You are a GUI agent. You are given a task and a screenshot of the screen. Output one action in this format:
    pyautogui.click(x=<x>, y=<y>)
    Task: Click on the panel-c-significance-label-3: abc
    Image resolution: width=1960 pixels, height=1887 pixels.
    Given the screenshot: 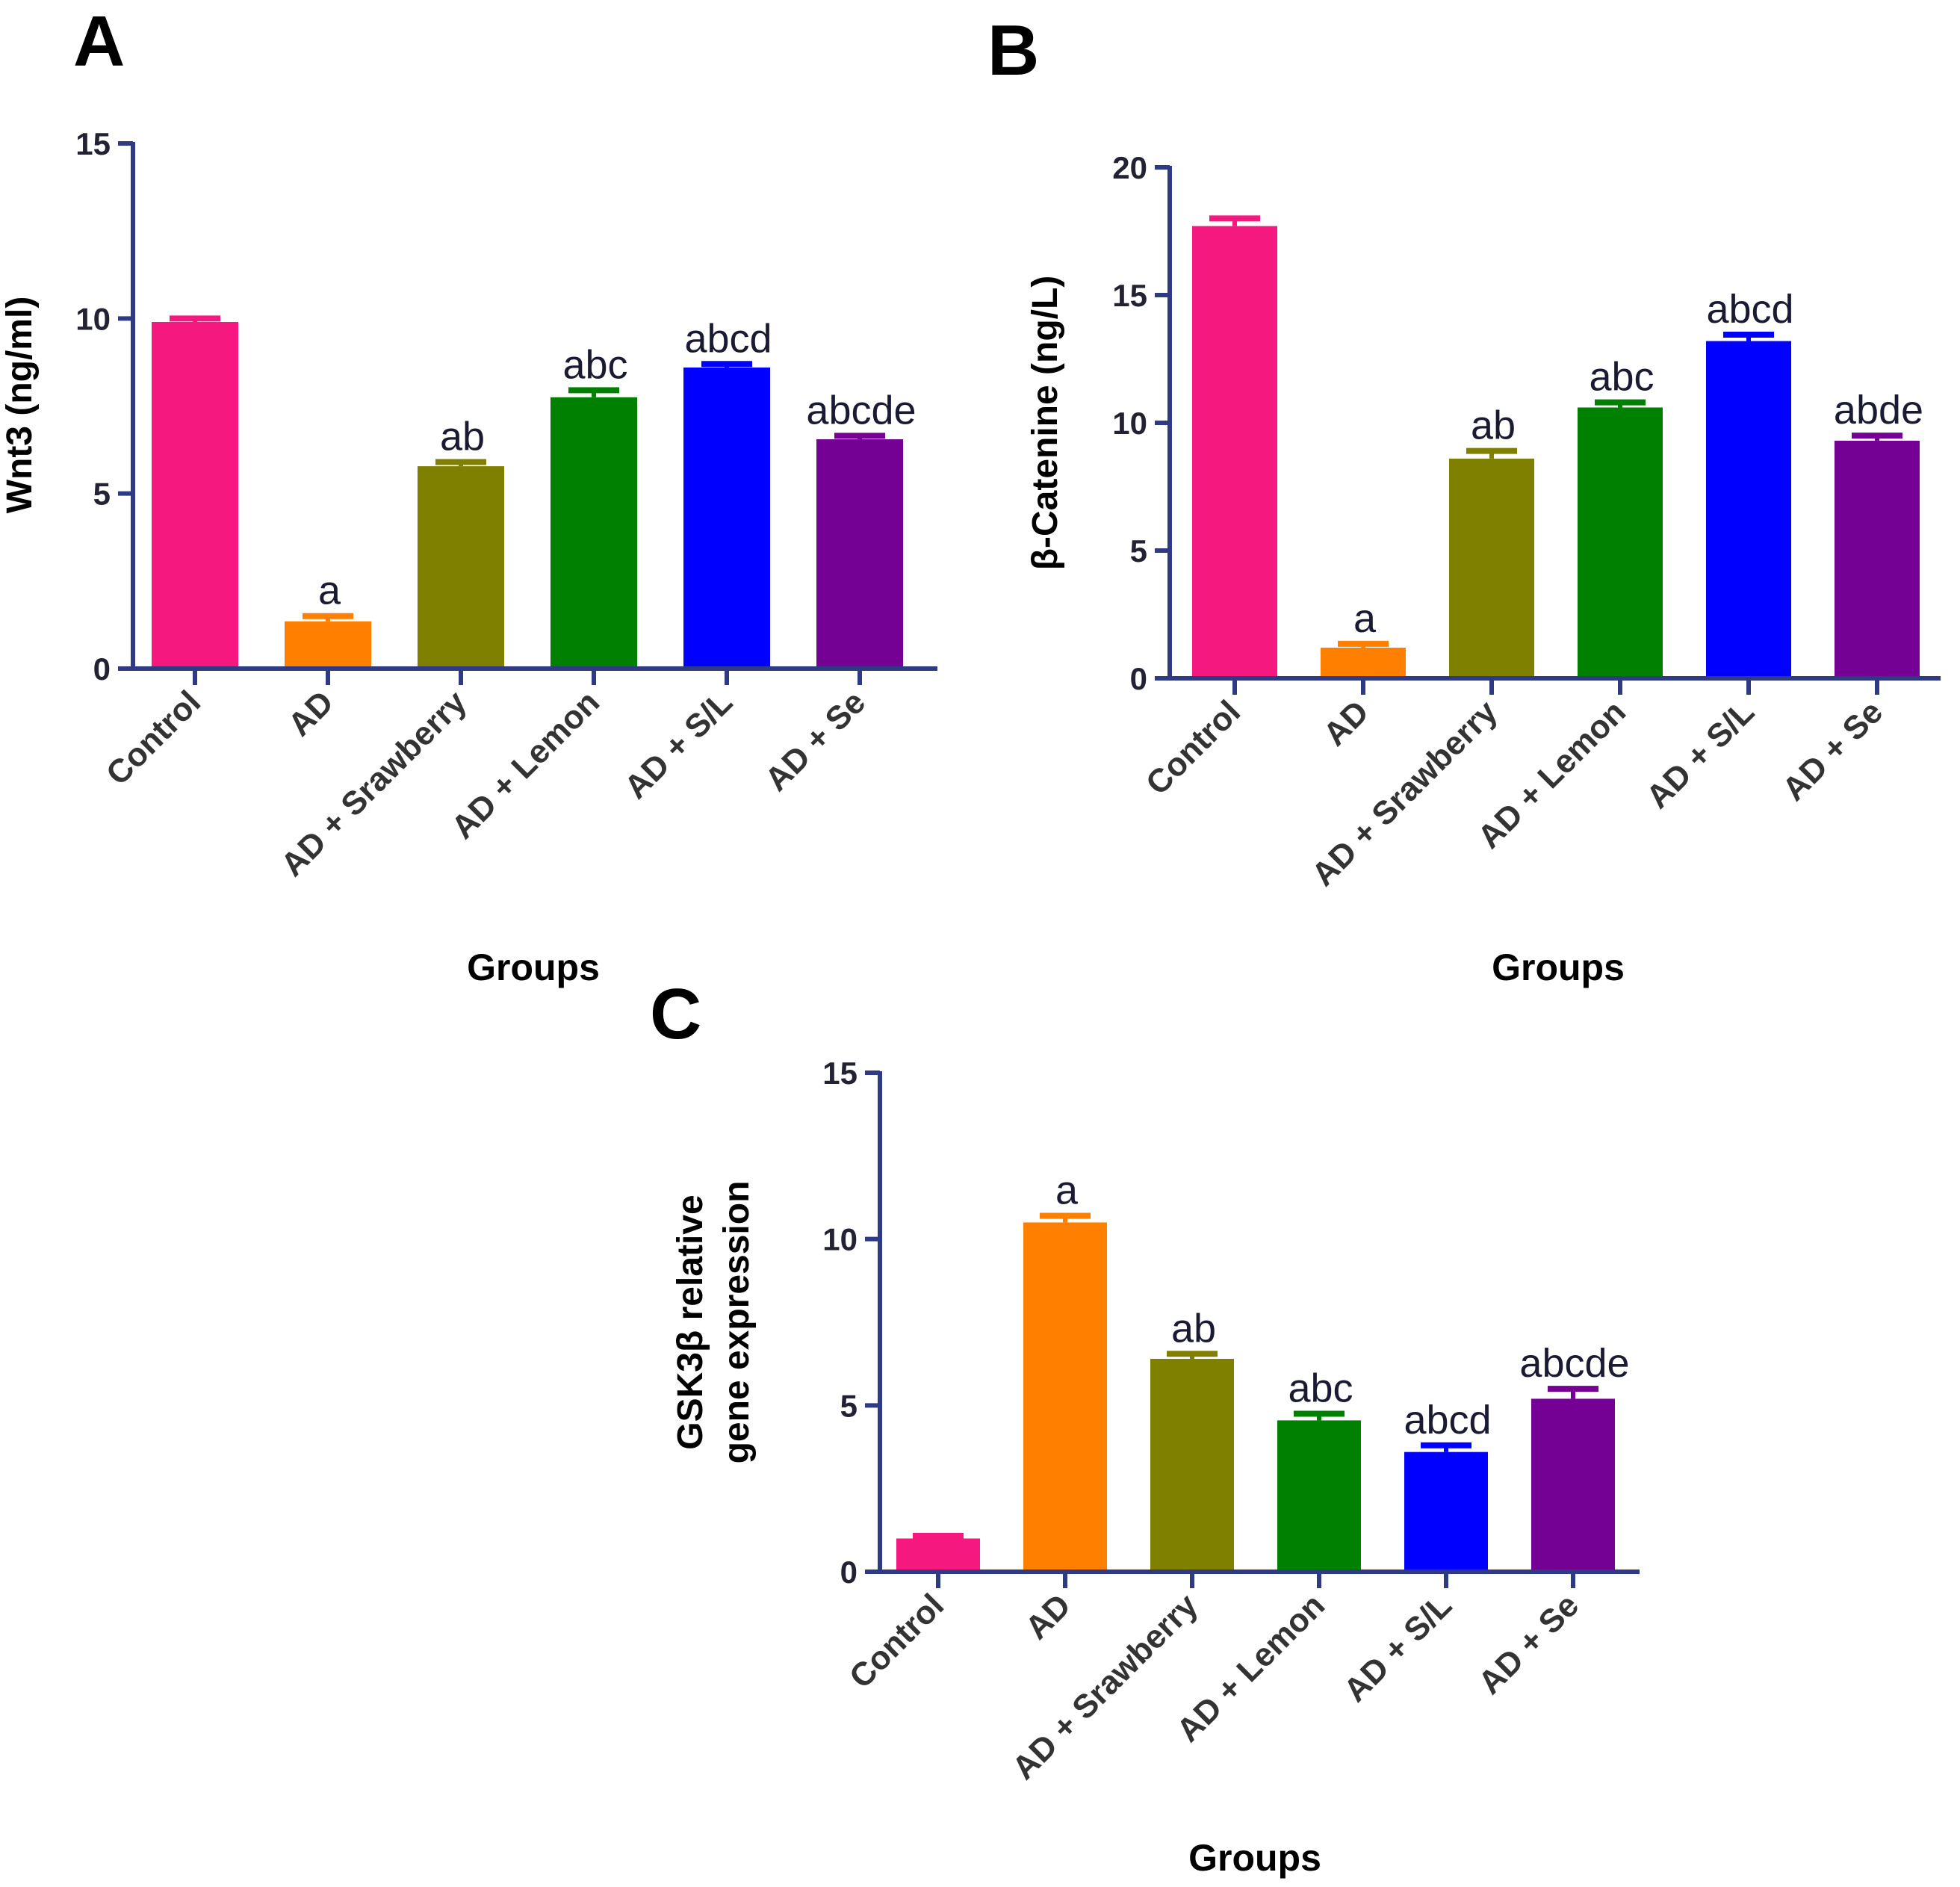 What is the action you would take?
    pyautogui.click(x=1320, y=1388)
    